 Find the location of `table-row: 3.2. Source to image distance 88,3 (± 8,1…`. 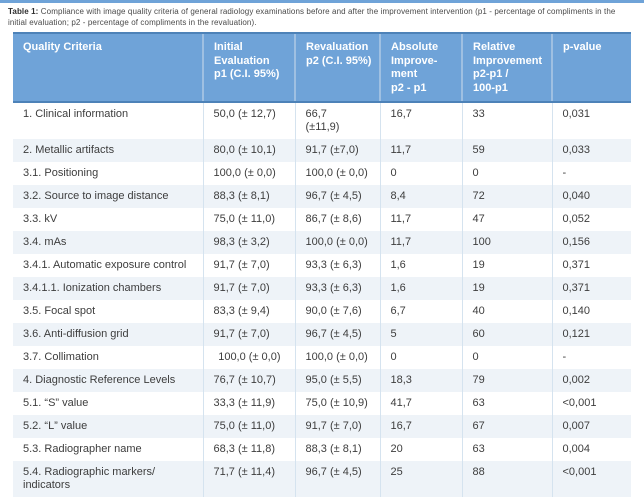

table-row: 3.2. Source to image distance 88,3 (± 8,1… is located at coordinates (322, 196).